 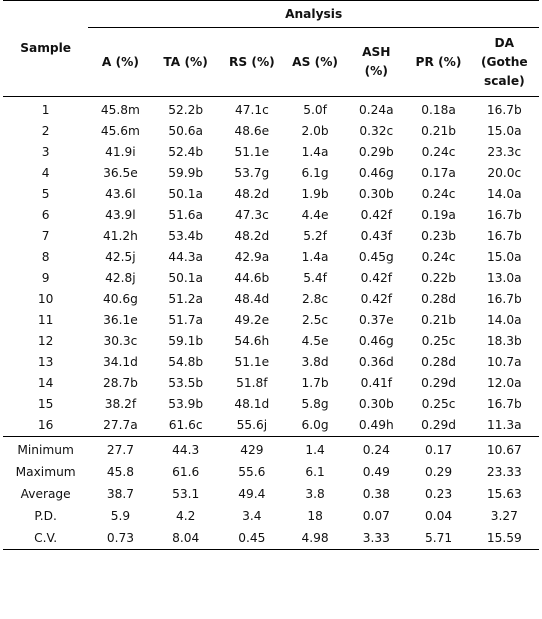 What do you see at coordinates (438, 404) in the screenshot?
I see `value-cell: 0.25c` at bounding box center [438, 404].